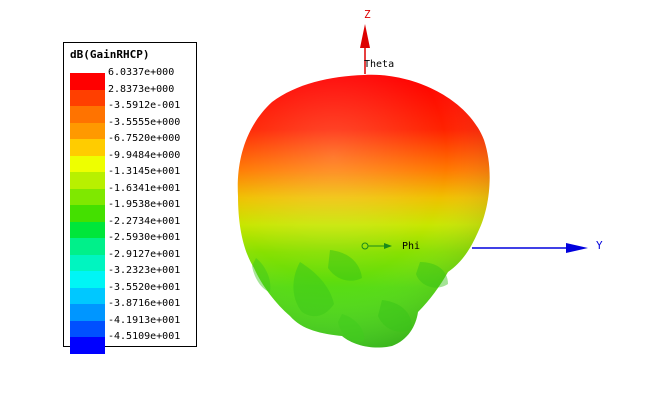 The image size is (661, 403). Describe the element at coordinates (144, 237) in the screenshot. I see `legend-value-label: -2.5930e+001` at that location.